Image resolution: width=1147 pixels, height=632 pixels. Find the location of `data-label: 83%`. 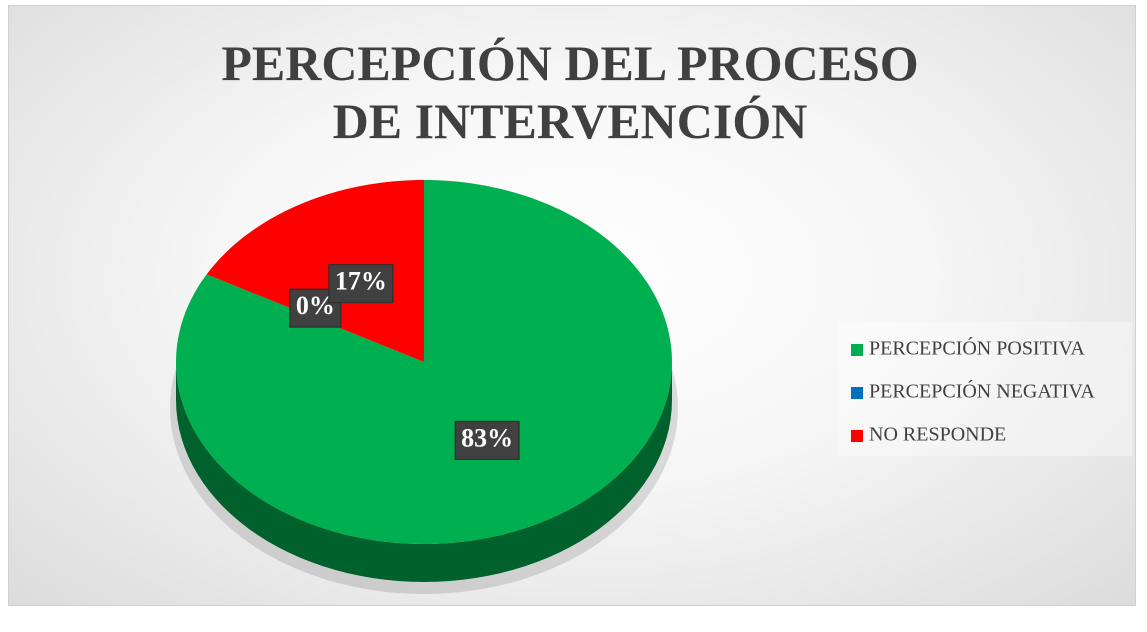

data-label: 83% is located at coordinates (487, 437).